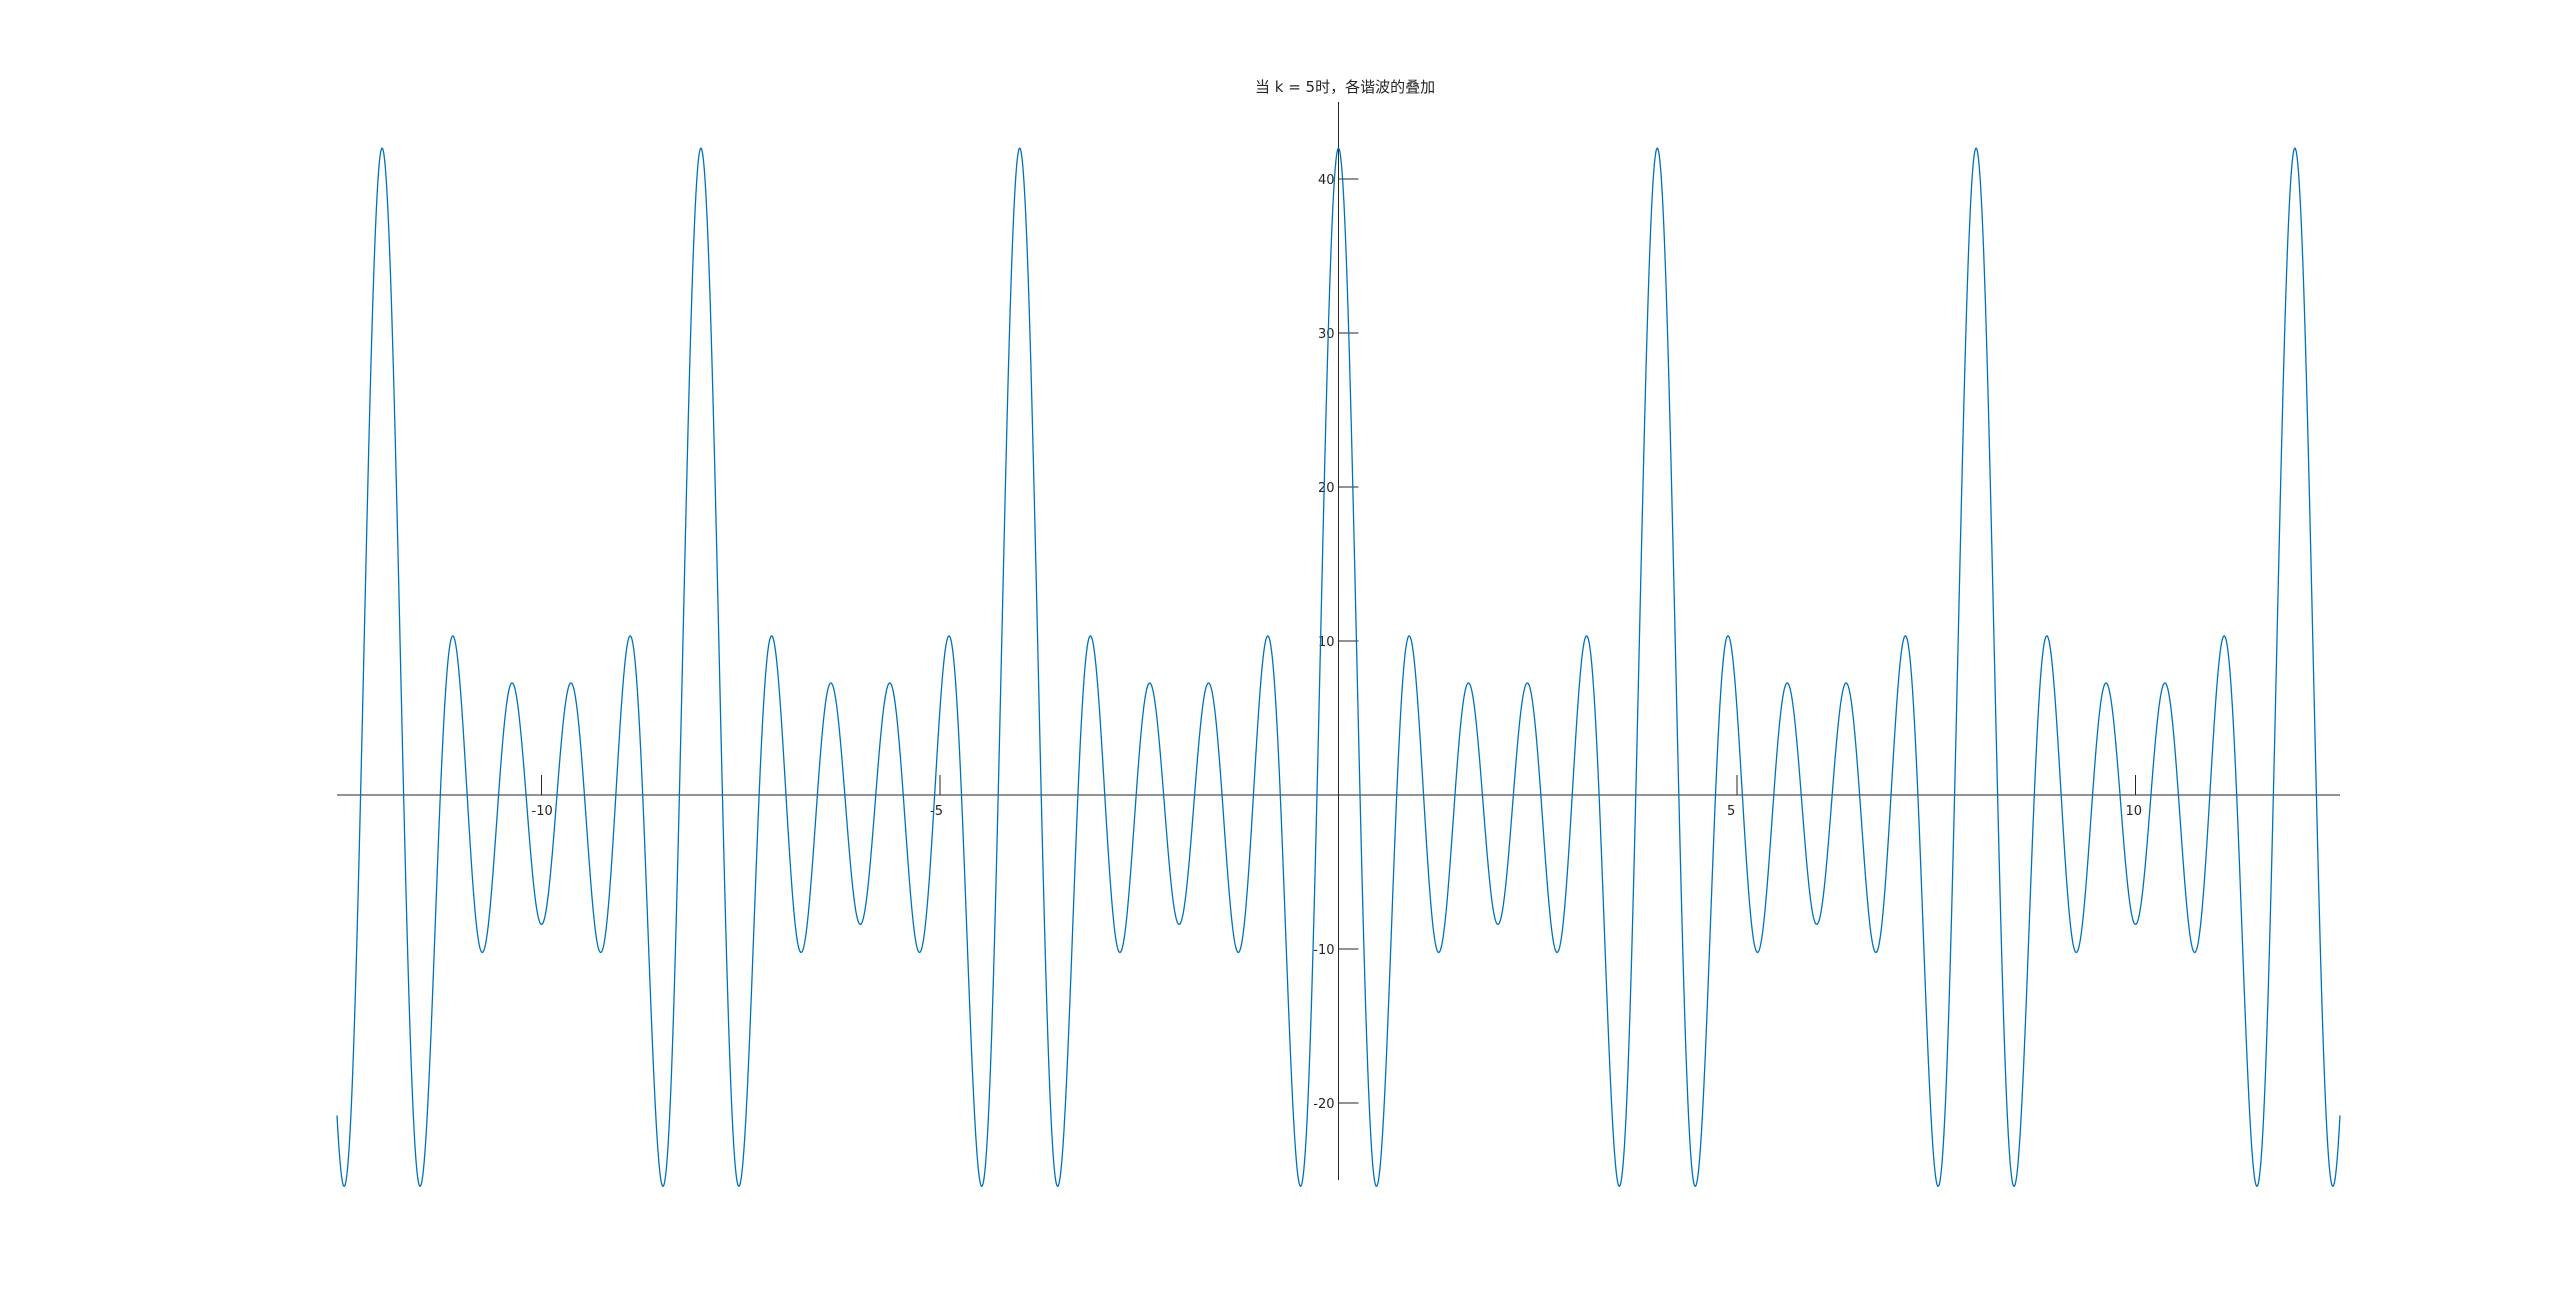  I want to click on y-tick-label: 30, so click(1326, 334).